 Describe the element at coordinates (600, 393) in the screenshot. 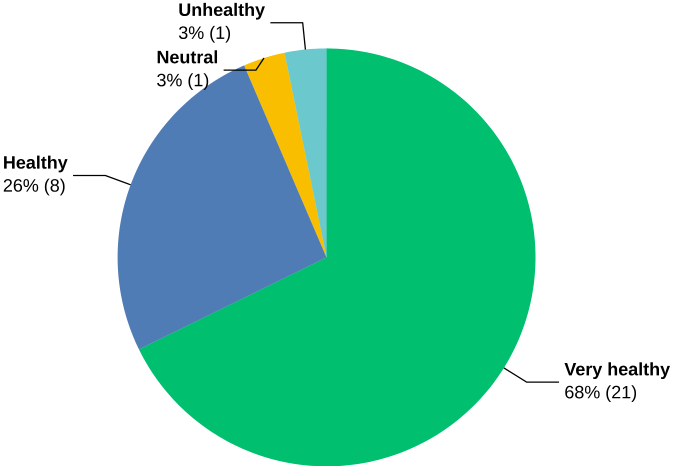

I see `data-label: 68% (21)` at that location.